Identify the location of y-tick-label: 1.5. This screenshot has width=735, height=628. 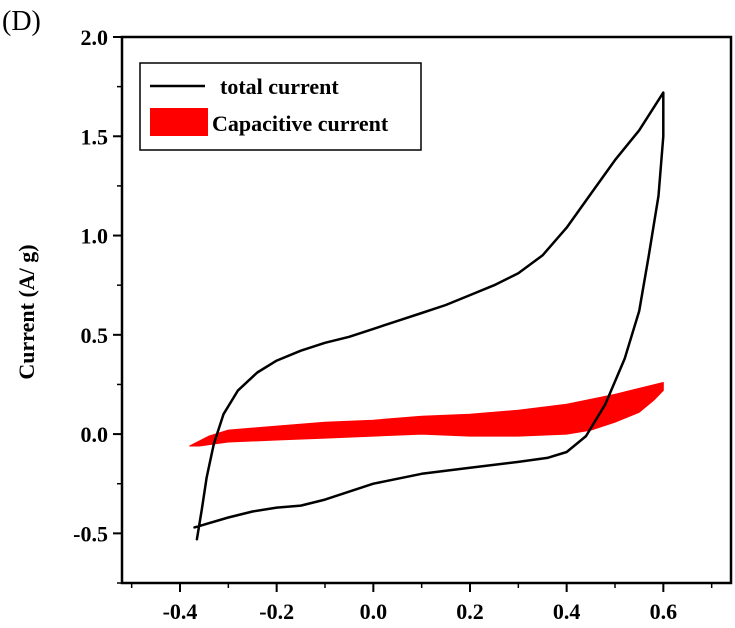
(95, 136).